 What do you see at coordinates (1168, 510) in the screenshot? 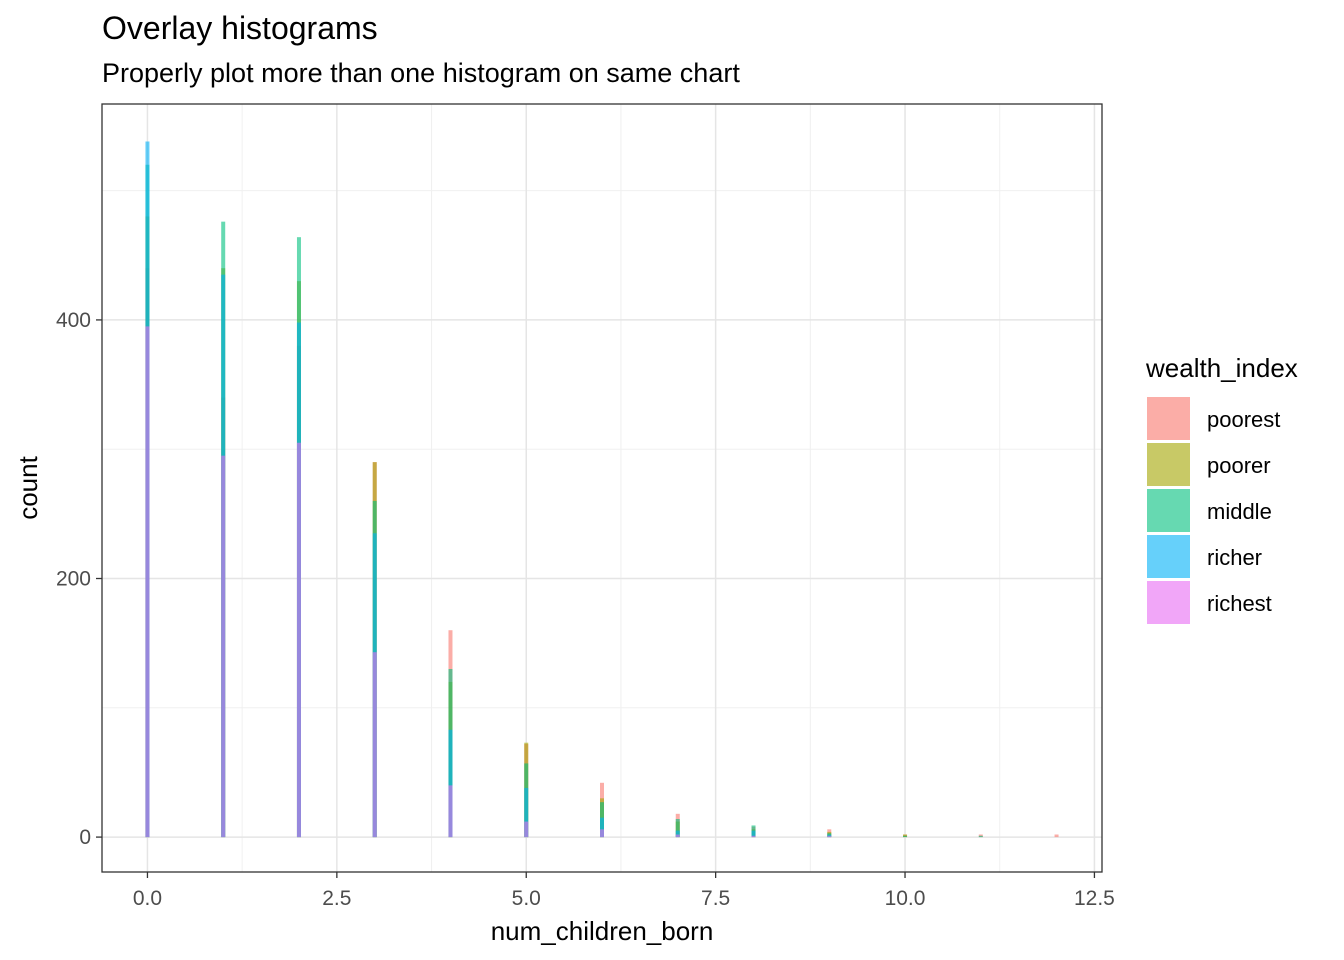
I see `legend-key-middle` at bounding box center [1168, 510].